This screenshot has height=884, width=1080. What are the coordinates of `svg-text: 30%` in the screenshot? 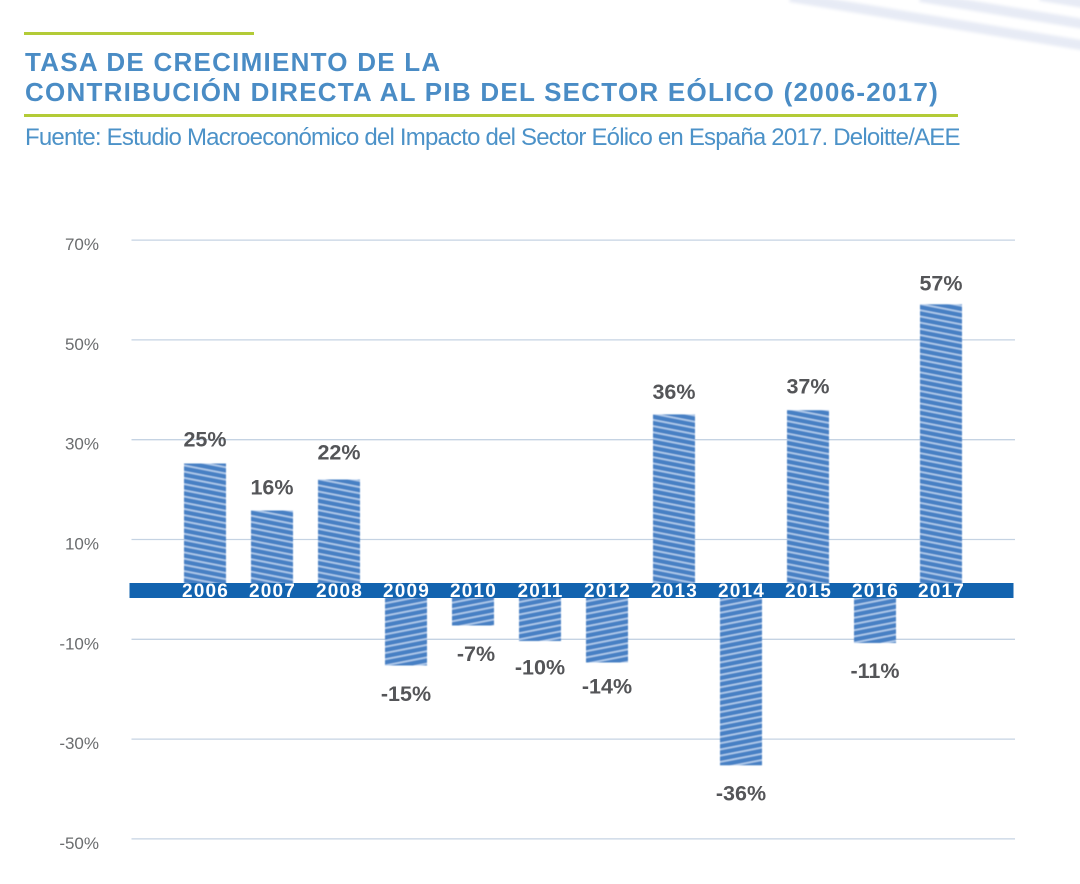 It's located at (82, 444).